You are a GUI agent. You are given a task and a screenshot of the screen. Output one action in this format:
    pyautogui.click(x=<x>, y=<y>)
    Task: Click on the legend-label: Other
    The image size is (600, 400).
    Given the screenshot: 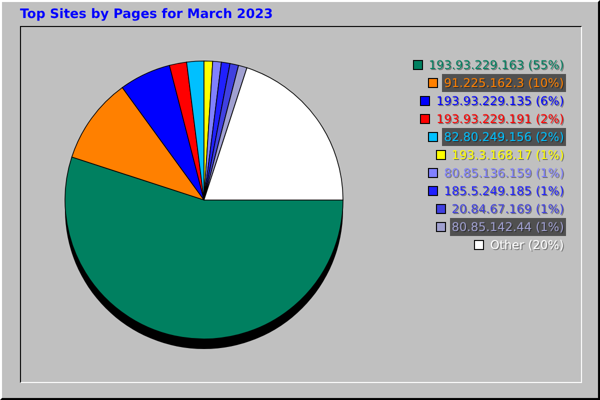 What is the action you would take?
    pyautogui.click(x=507, y=245)
    